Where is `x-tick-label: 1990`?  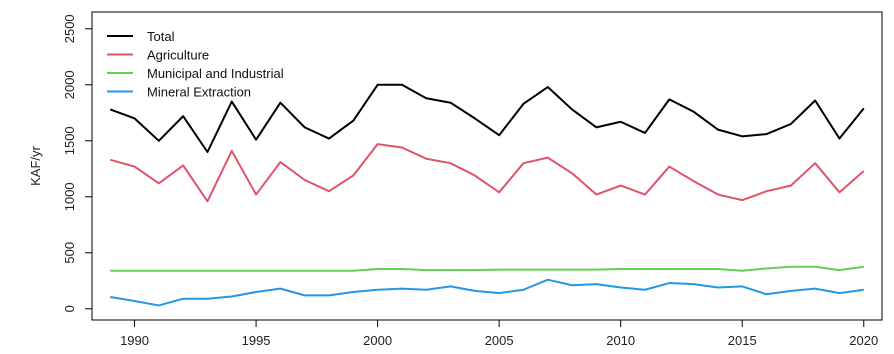
x-tick-label: 1990 is located at coordinates (134, 340).